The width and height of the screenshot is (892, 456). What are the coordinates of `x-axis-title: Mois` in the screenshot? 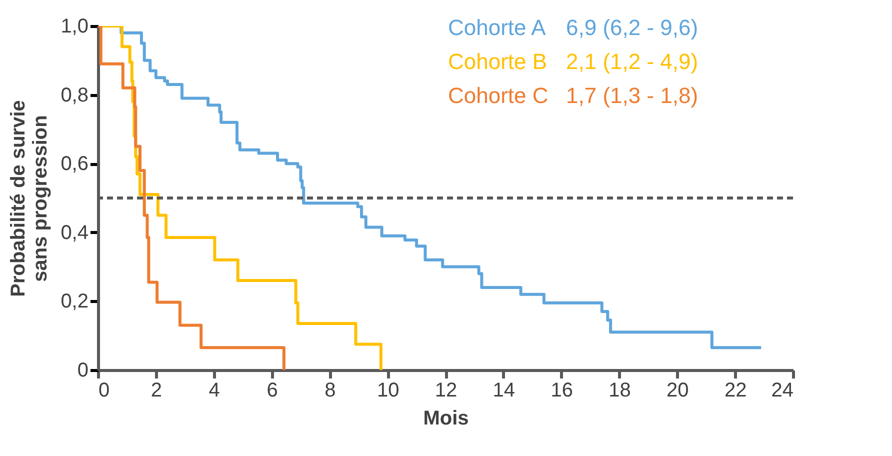 It's located at (446, 419).